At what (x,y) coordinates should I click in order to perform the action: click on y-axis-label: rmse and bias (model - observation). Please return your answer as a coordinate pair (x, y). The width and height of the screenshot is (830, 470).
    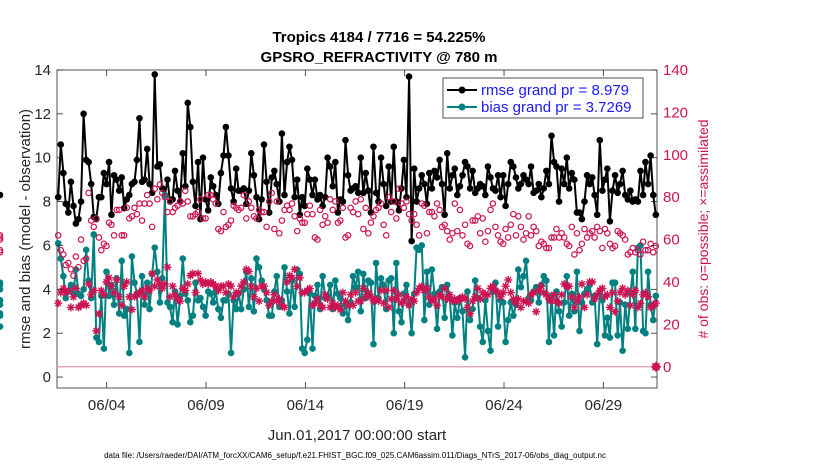
    Looking at the image, I should click on (25, 229).